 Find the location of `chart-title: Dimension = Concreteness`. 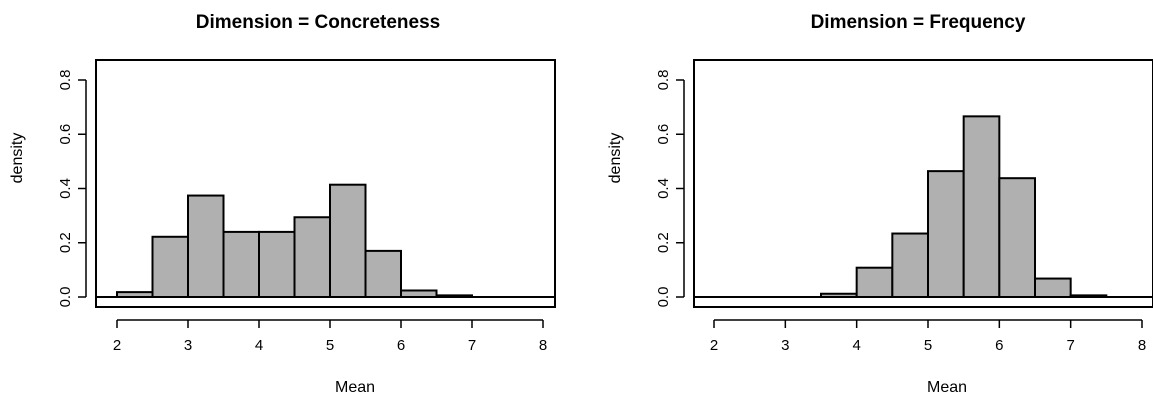

chart-title: Dimension = Concreteness is located at coordinates (318, 22).